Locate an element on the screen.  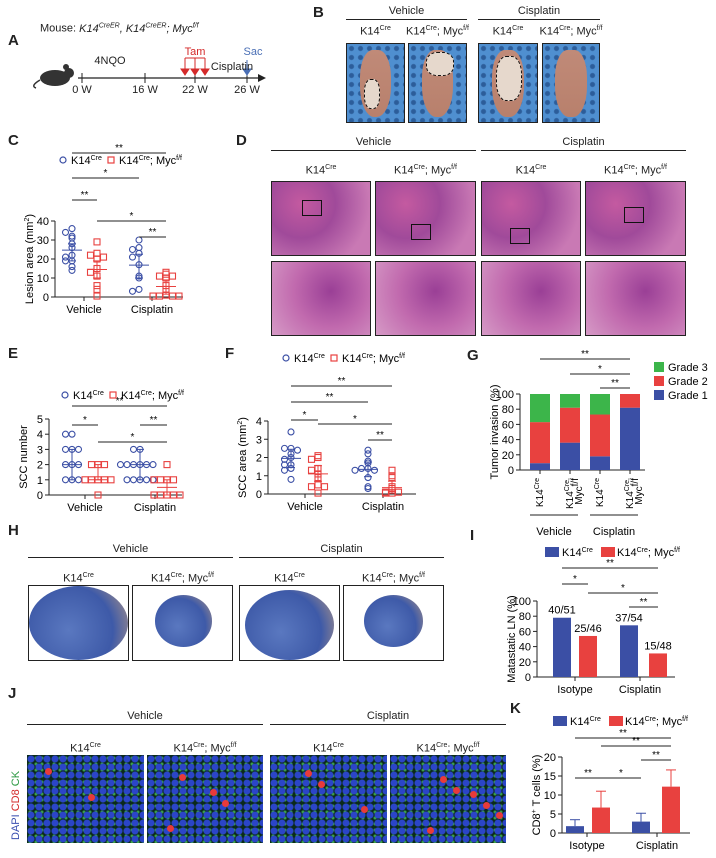
data-label: 15/48 is located at coordinates (658, 646).